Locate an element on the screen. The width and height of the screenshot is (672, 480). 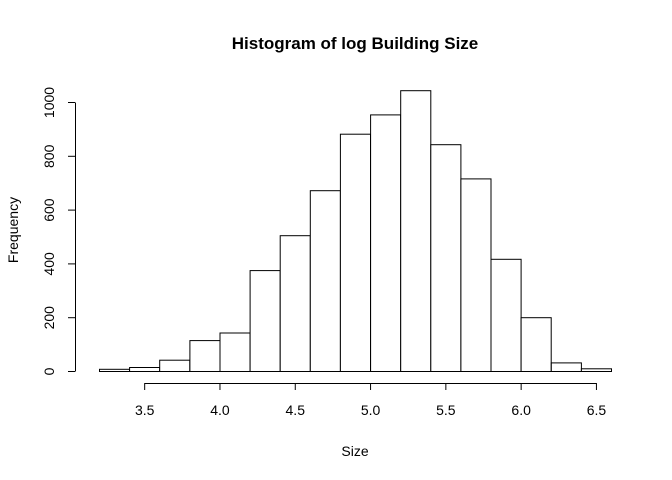
y-tick-label: 0 is located at coordinates (49, 371).